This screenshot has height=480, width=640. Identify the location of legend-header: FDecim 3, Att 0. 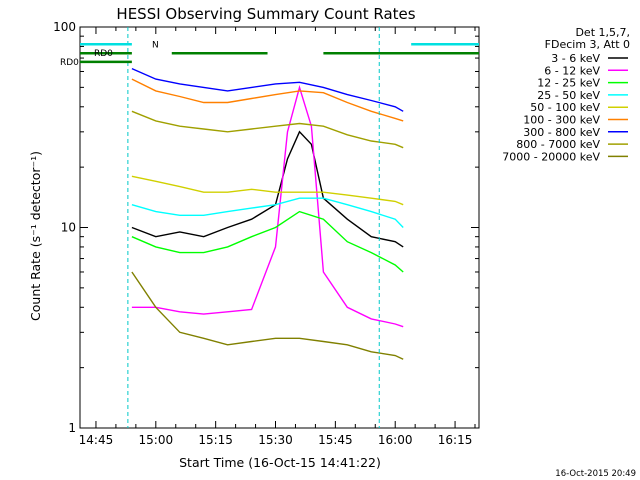
(587, 44).